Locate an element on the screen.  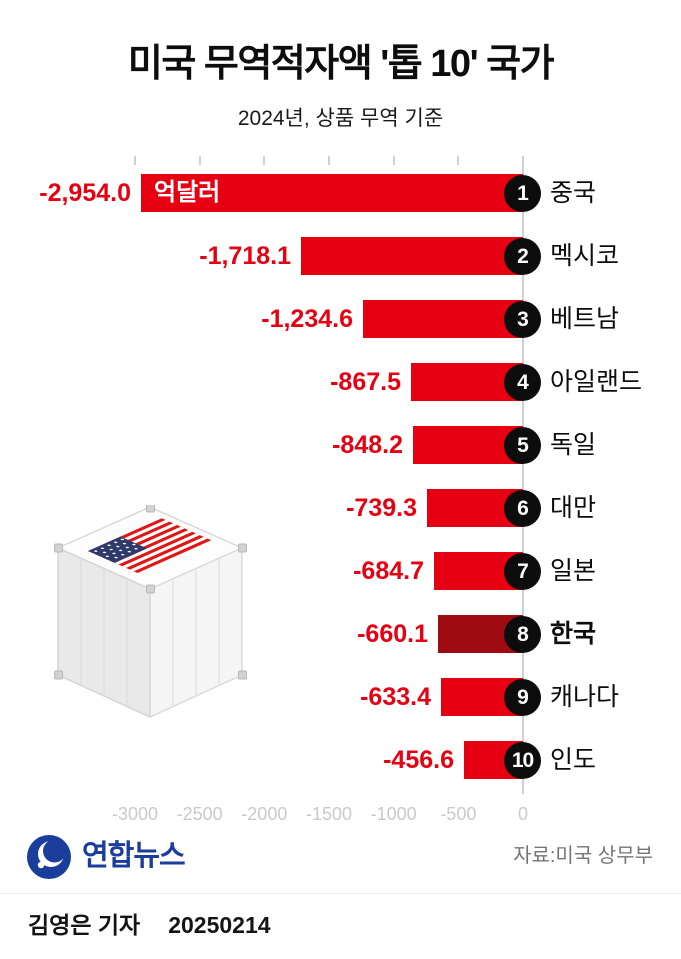
country-label: 중국 is located at coordinates (573, 193).